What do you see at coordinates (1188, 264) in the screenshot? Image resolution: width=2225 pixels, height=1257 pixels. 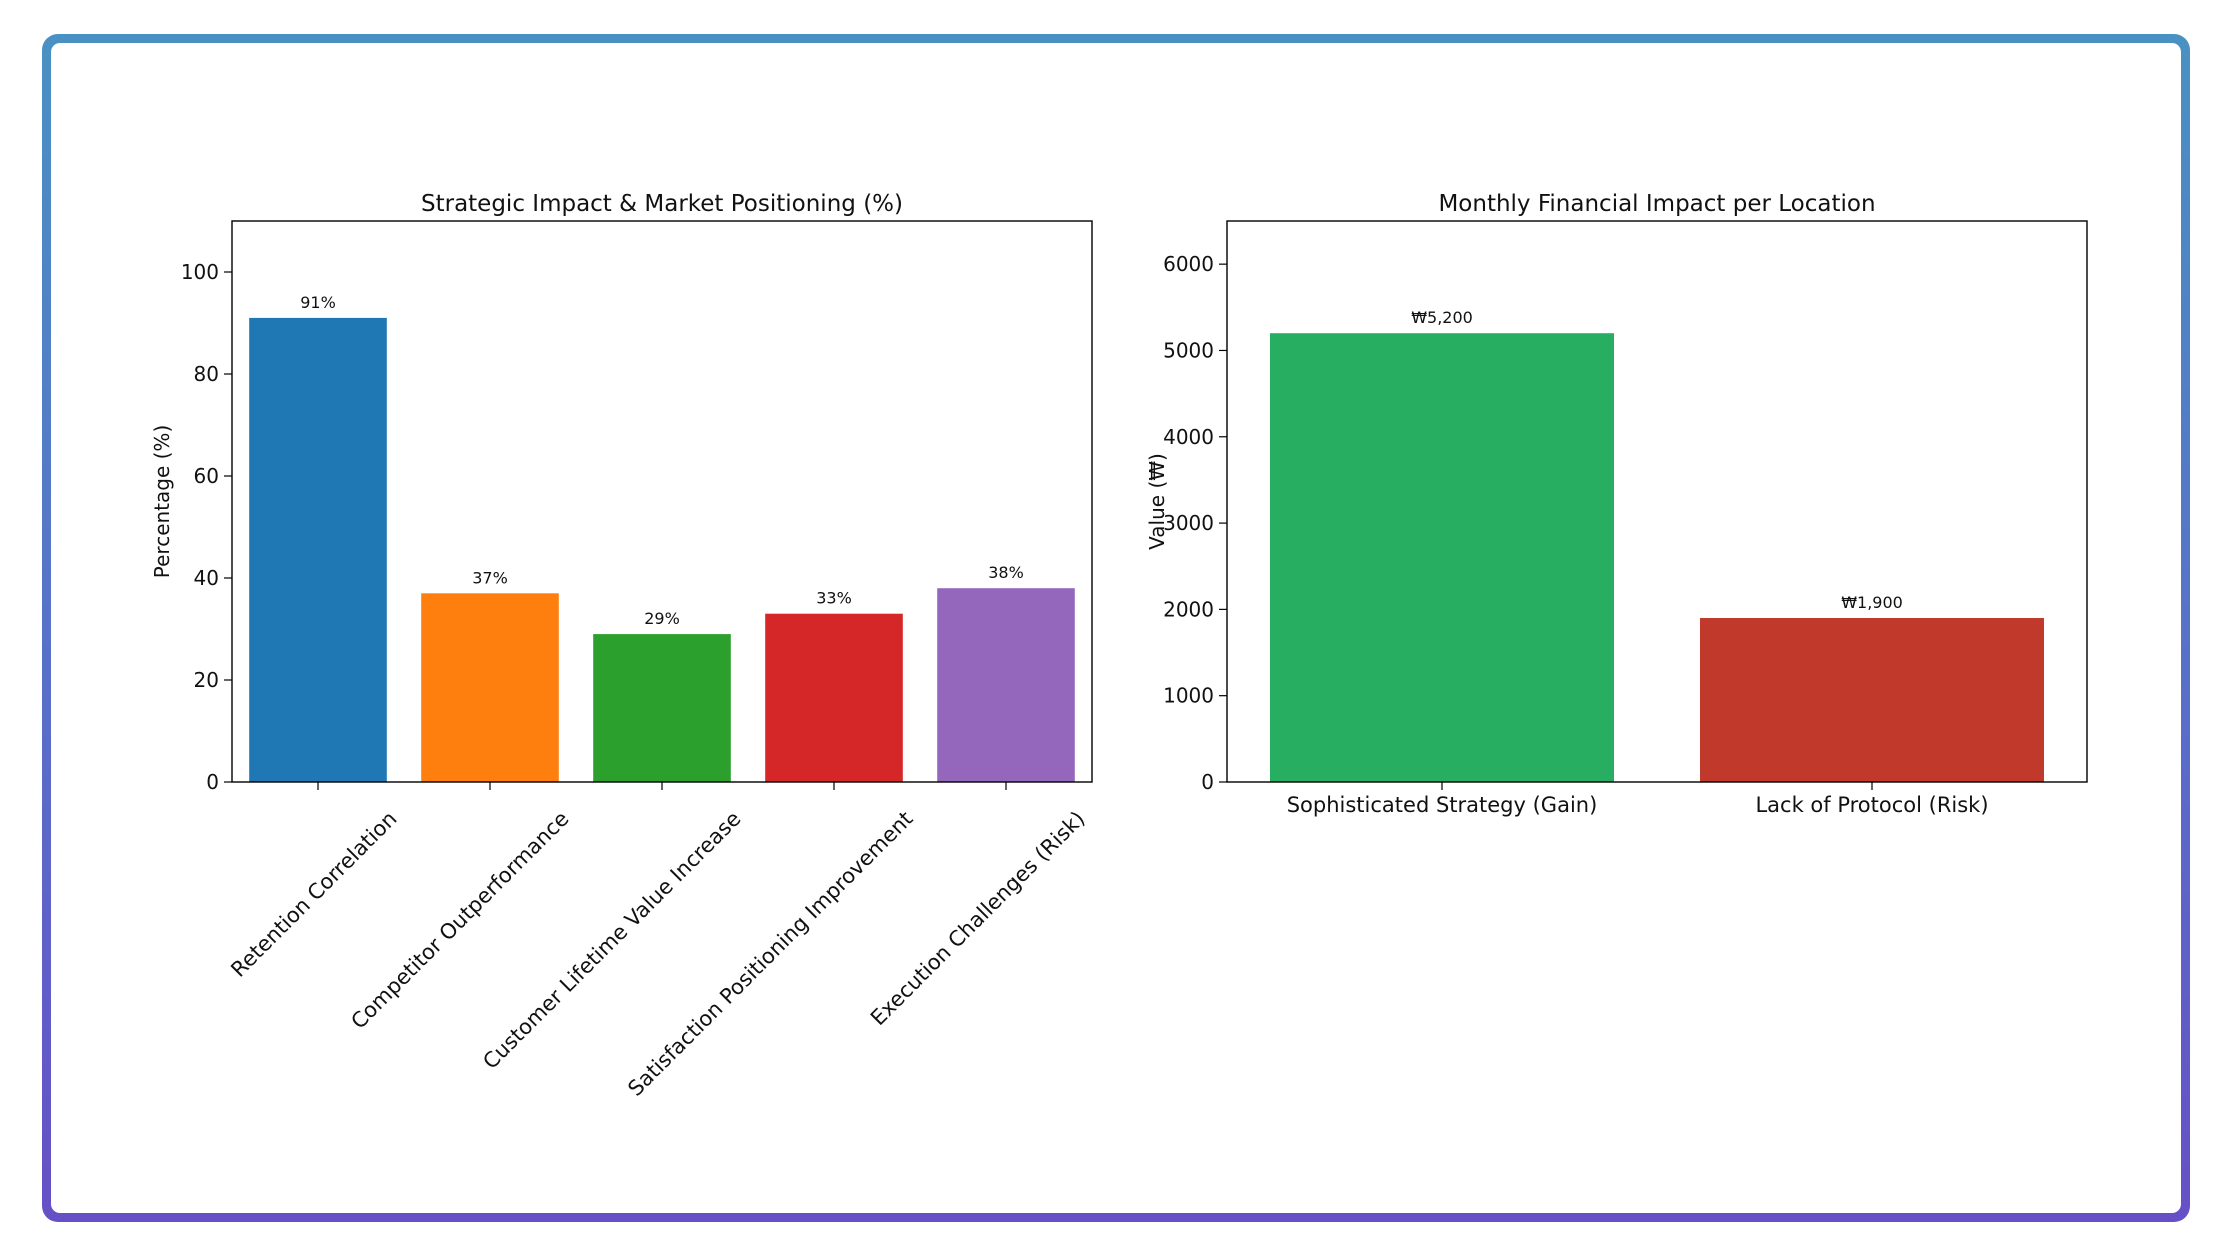 I see `y-tick-label: 6000` at bounding box center [1188, 264].